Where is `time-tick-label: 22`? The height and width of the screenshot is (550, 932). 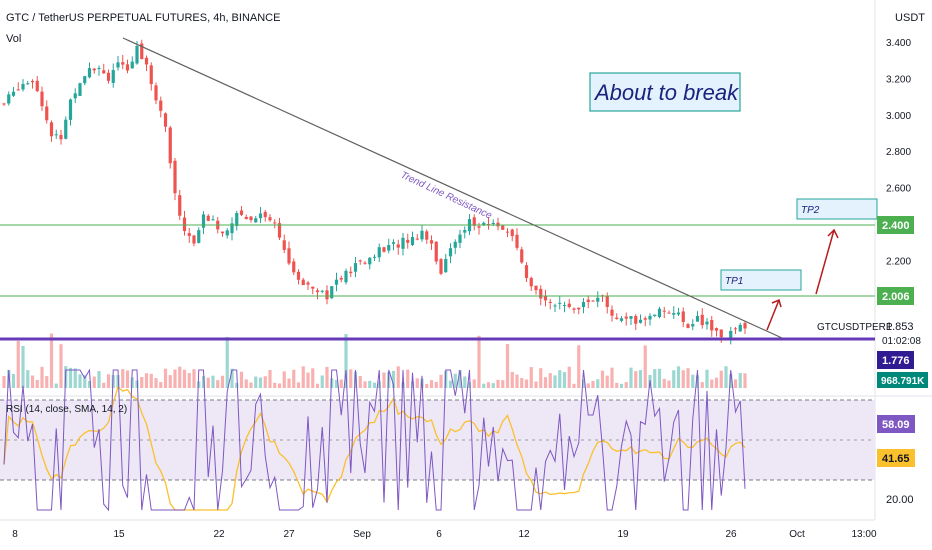
time-tick-label: 22 is located at coordinates (219, 534).